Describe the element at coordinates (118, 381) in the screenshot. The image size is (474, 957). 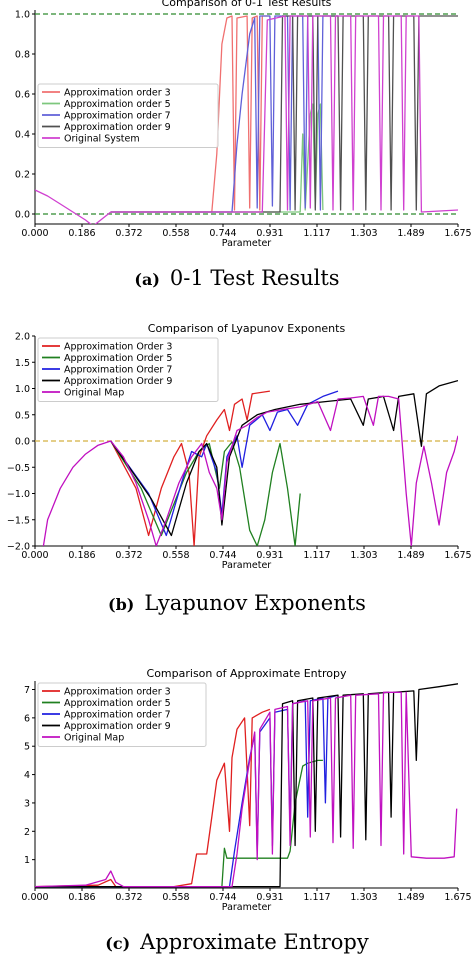
I see `legend-label: Approximation Order 9` at that location.